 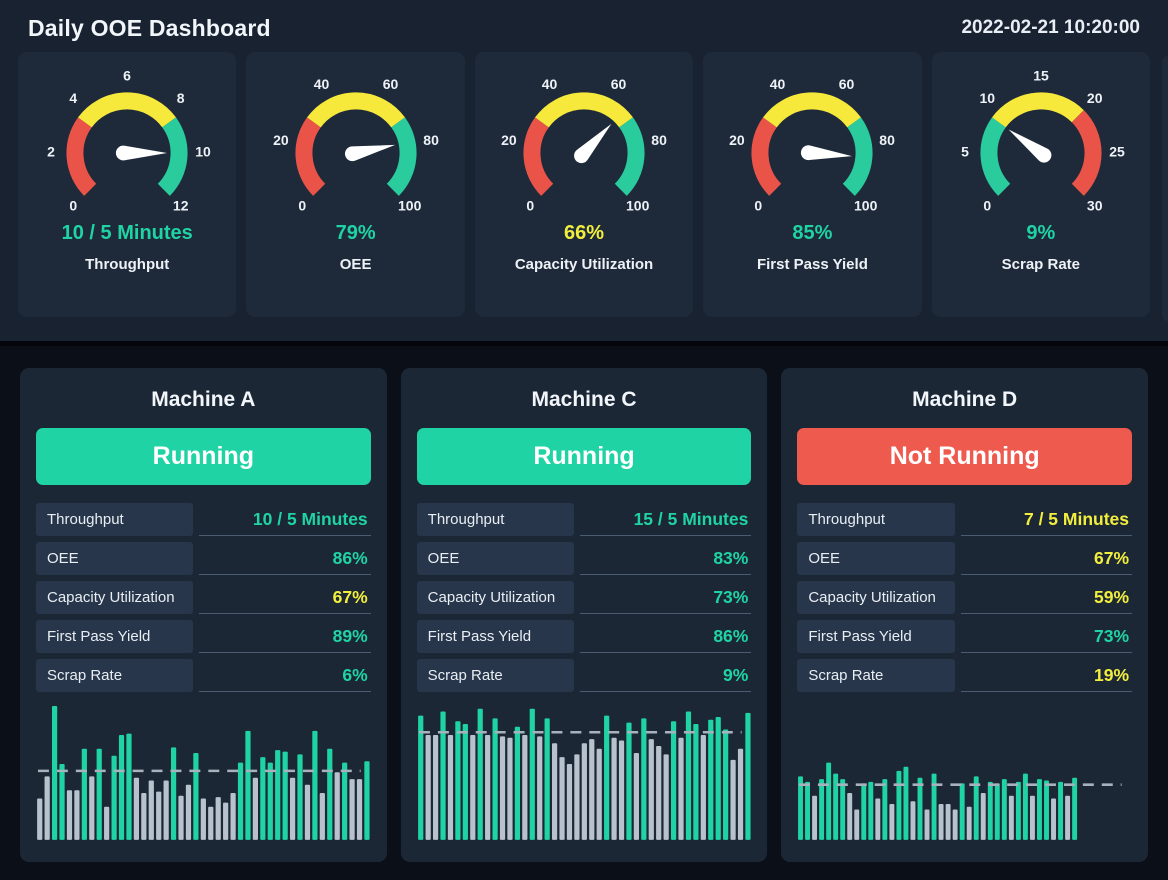 What do you see at coordinates (74, 98) in the screenshot?
I see `gauge-tick-label: 4` at bounding box center [74, 98].